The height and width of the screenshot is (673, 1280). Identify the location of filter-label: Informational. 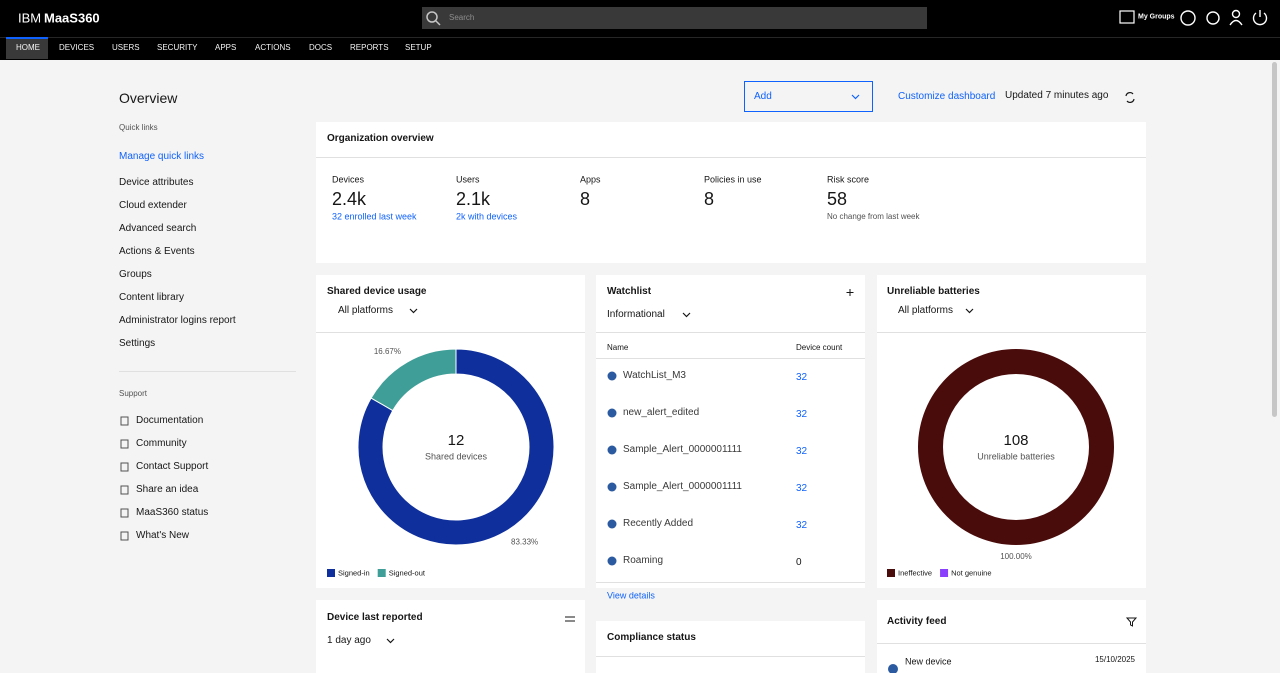
(636, 314).